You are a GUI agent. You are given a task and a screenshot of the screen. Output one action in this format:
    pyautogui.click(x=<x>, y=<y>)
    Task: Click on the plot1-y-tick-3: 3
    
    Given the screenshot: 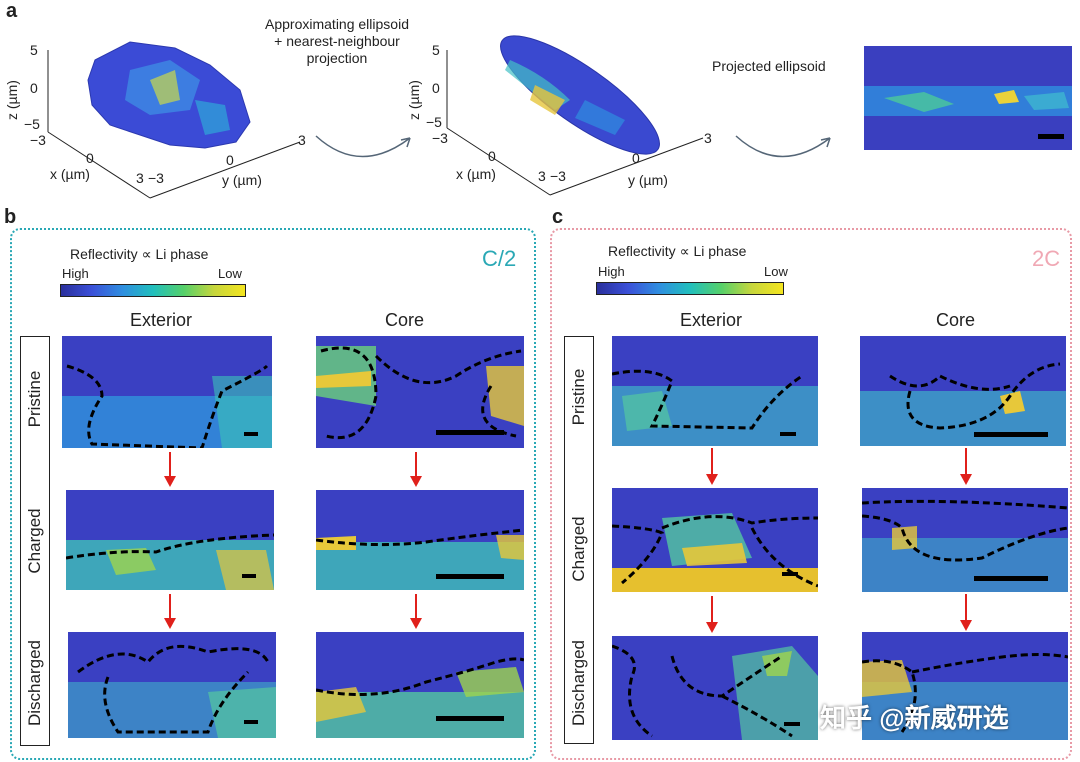 What is the action you would take?
    pyautogui.click(x=302, y=140)
    